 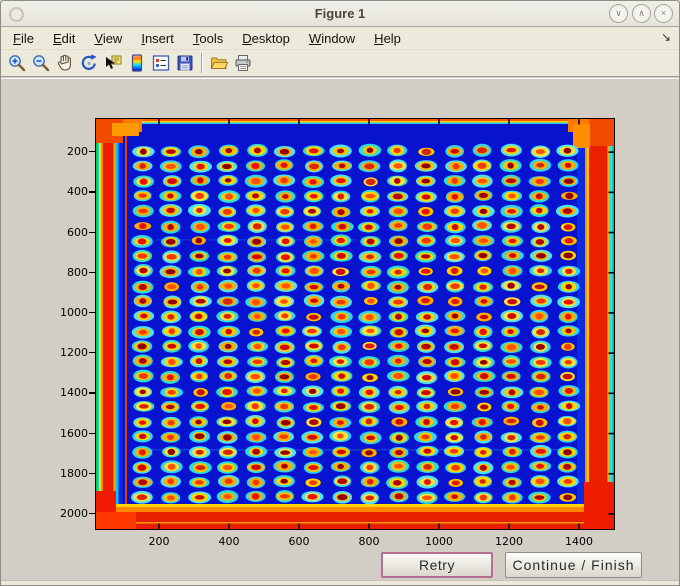 What do you see at coordinates (332, 38) in the screenshot?
I see `menu-item-window: Window` at bounding box center [332, 38].